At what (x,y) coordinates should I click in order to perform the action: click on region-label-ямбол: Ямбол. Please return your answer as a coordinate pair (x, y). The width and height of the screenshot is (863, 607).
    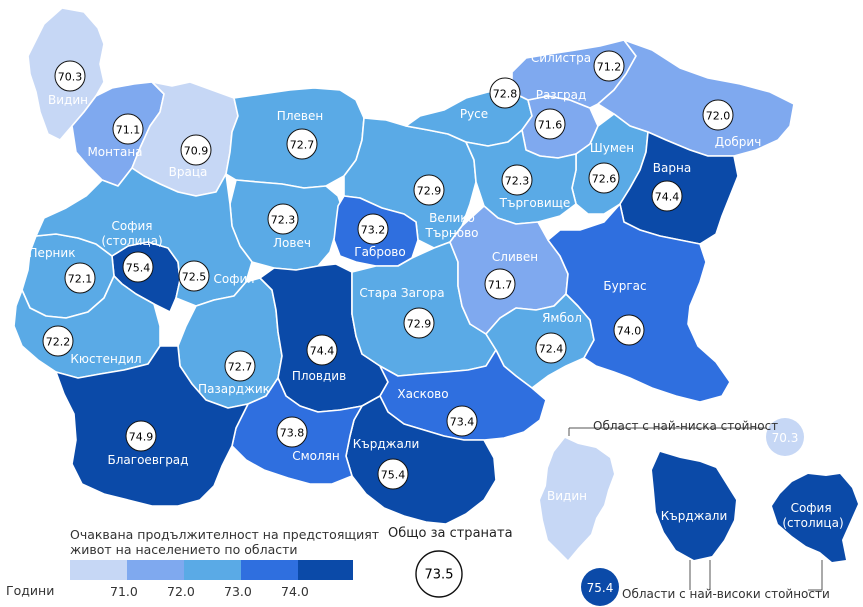
    Looking at the image, I should click on (562, 318).